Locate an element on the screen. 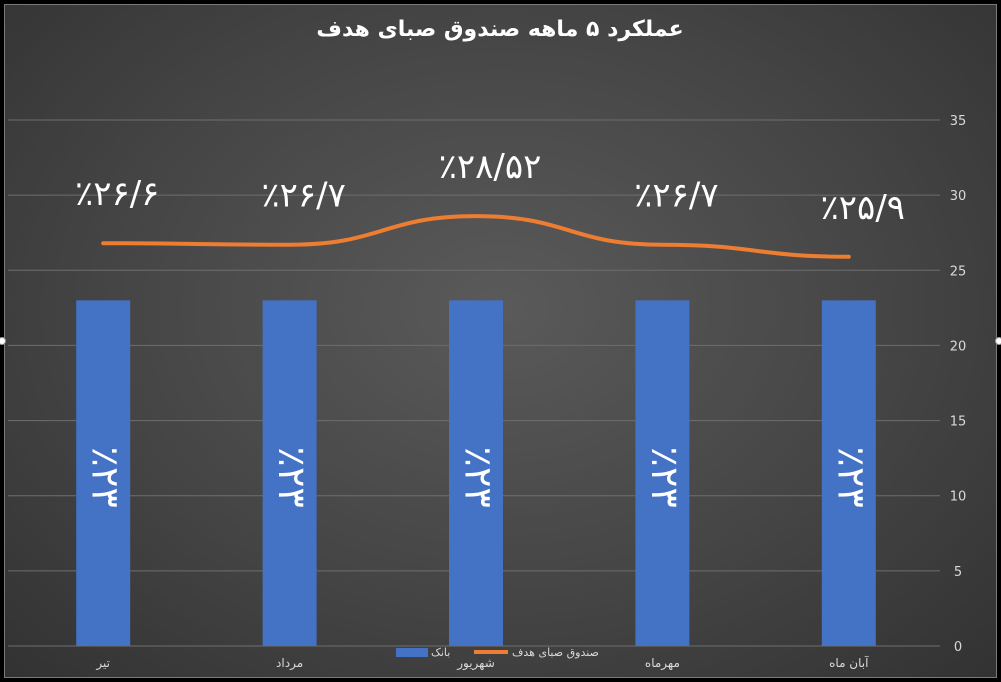 The image size is (1001, 682). y-axis: 0 5 10 15 20 25 30 35 is located at coordinates (958, 384).